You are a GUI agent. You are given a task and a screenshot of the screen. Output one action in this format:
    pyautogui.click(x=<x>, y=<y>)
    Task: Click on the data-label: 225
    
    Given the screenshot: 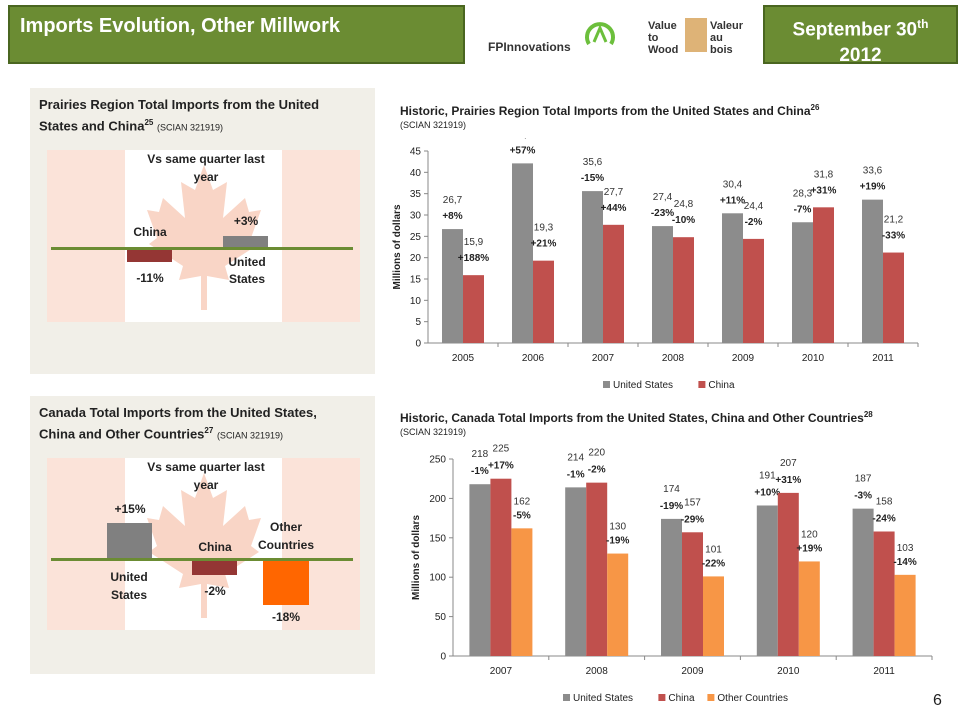 What is the action you would take?
    pyautogui.click(x=501, y=449)
    